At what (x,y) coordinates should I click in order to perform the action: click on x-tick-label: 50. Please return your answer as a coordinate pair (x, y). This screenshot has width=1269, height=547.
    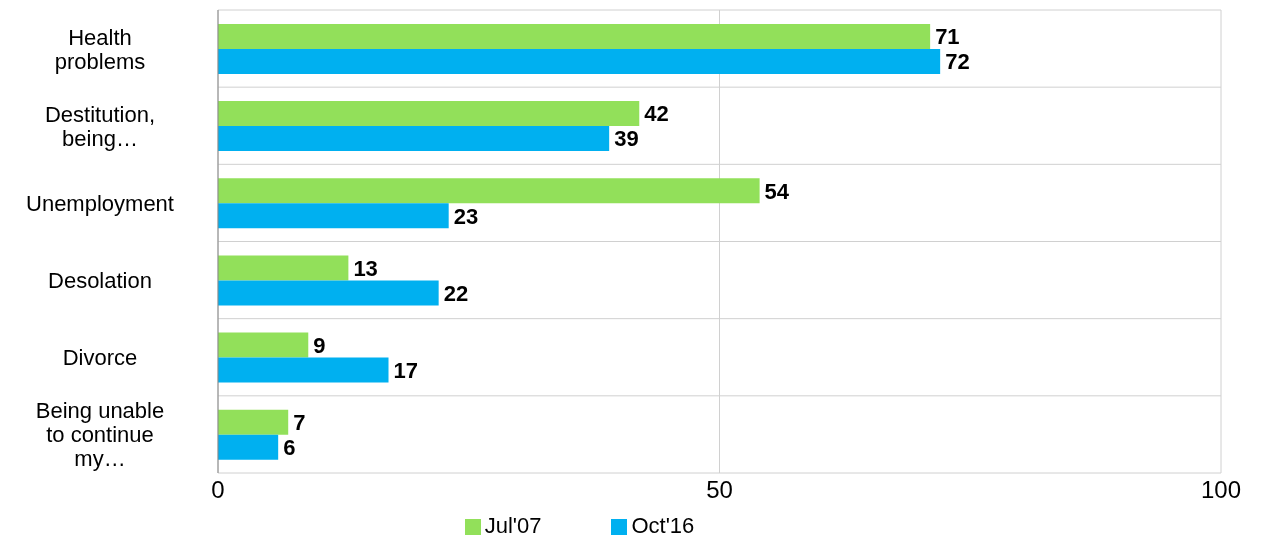
    Looking at the image, I should click on (719, 490).